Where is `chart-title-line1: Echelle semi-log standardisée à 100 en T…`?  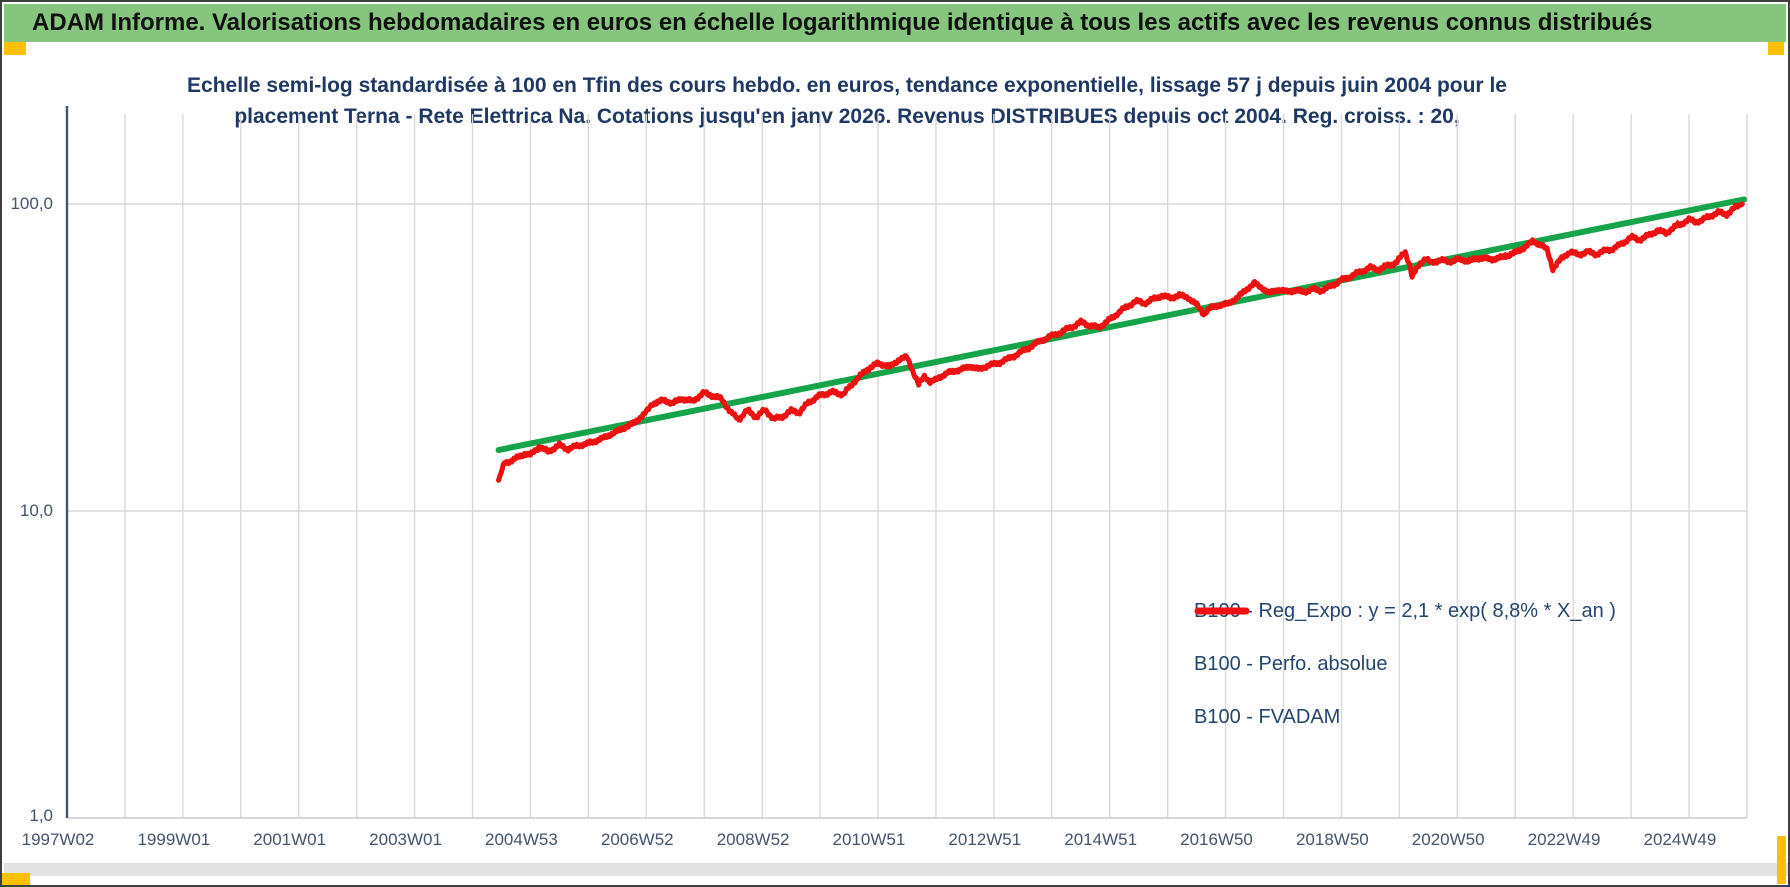
chart-title-line1: Echelle semi-log standardisée à 100 en T… is located at coordinates (847, 85).